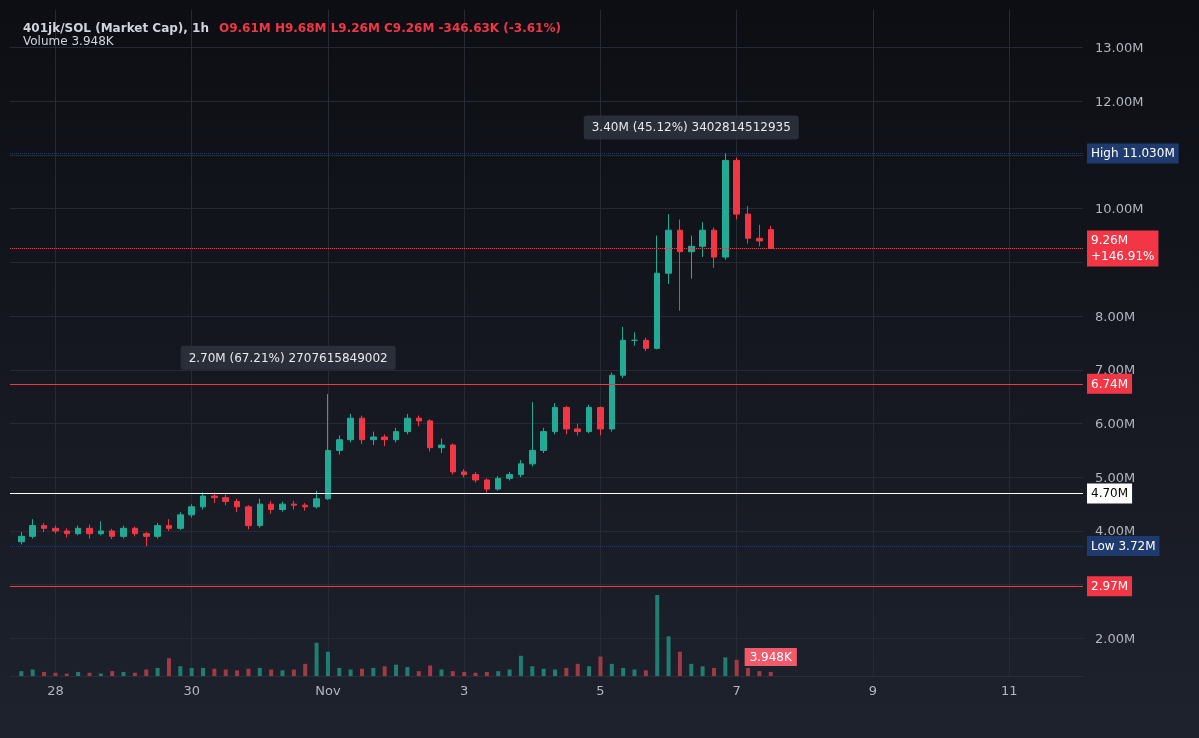 Image resolution: width=1199 pixels, height=738 pixels. Describe the element at coordinates (1110, 383) in the screenshot. I see `ref-line-label: 6.74M` at that location.